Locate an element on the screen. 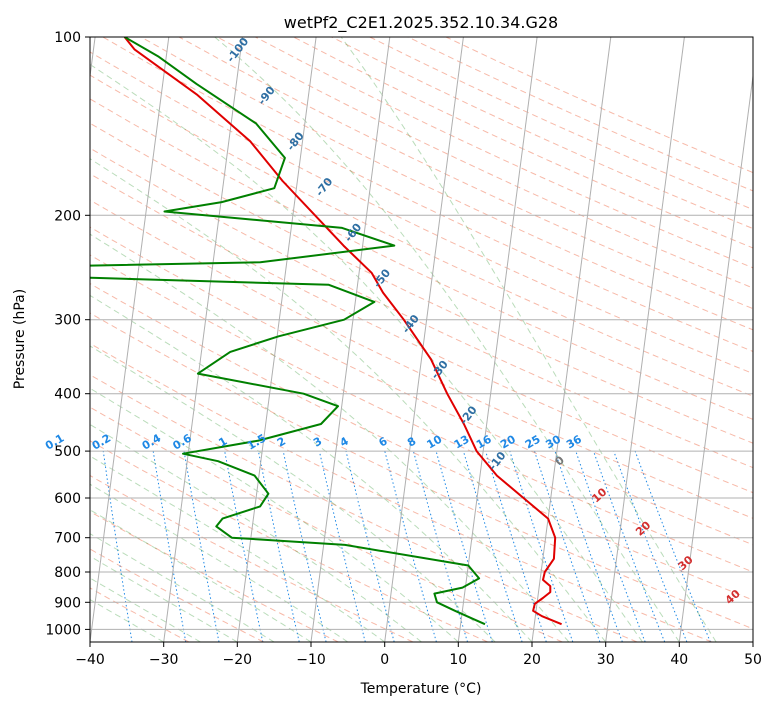  y-axis-label: Pressure (hPa) is located at coordinates (20, 339).